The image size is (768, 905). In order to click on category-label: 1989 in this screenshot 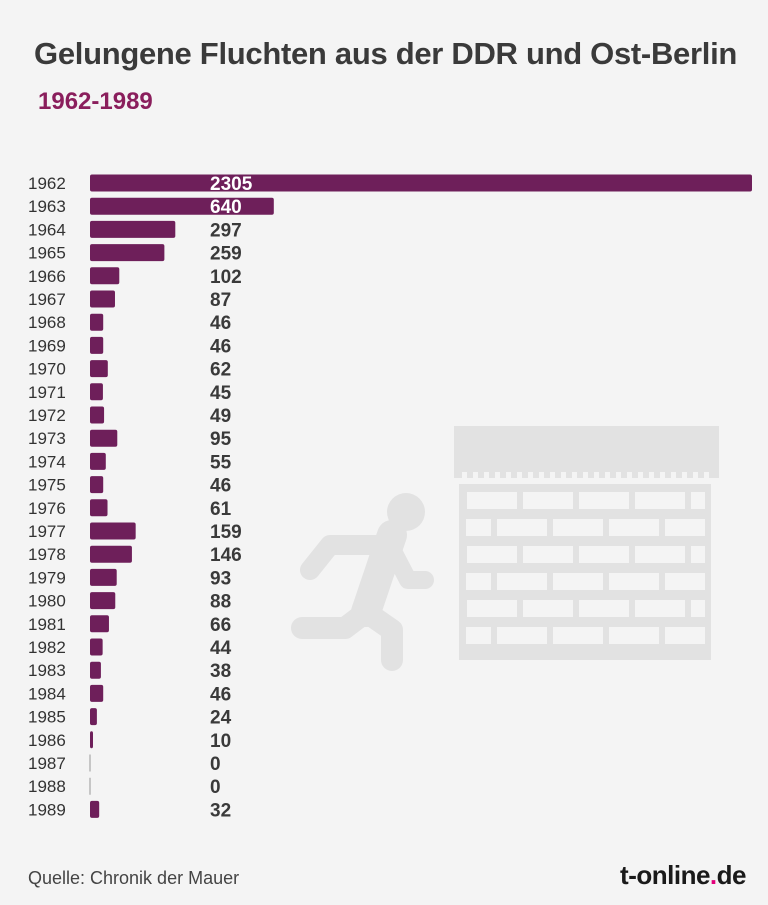, I will do `click(47, 809)`.